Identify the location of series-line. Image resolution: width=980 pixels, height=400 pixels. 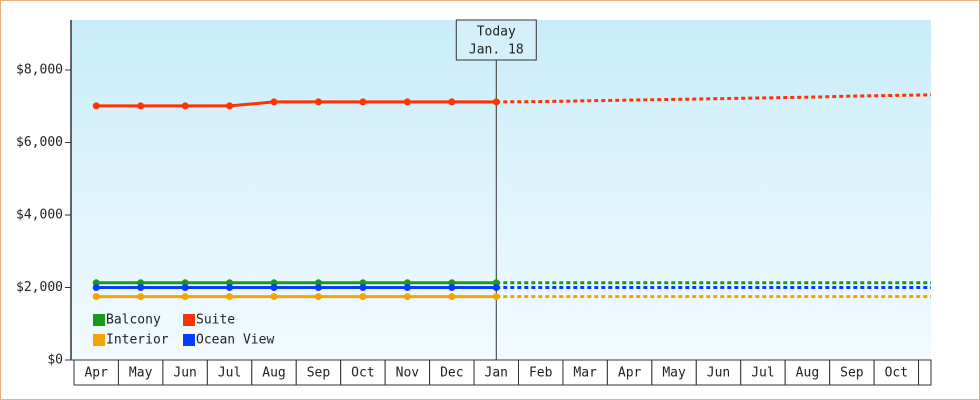
(296, 104).